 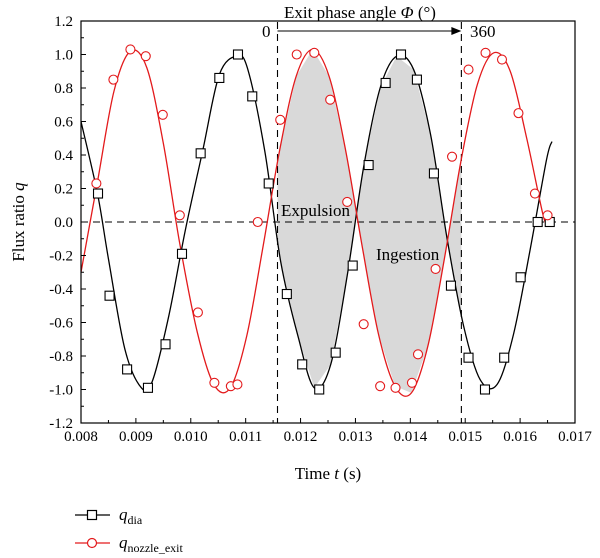 I want to click on phase-title-main: Exit phase angle, so click(x=342, y=12).